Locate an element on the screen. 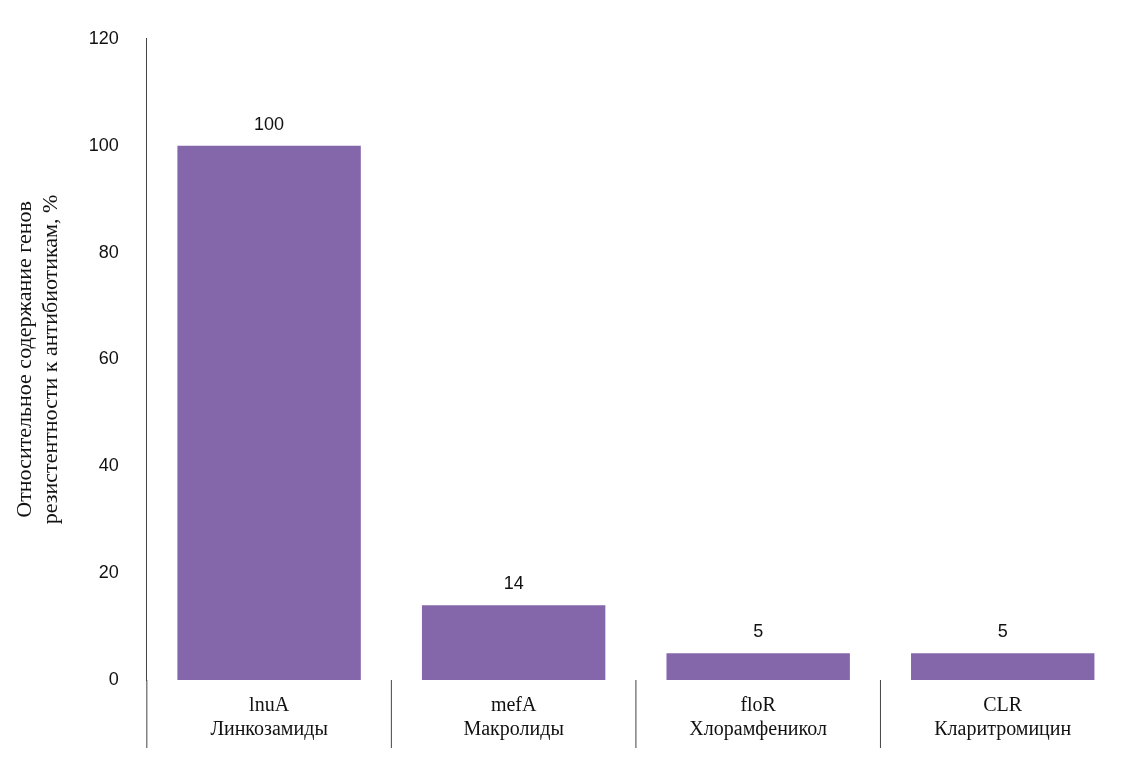 Image resolution: width=1143 pixels, height=757 pixels. y-tick-label: 60 is located at coordinates (108, 358).